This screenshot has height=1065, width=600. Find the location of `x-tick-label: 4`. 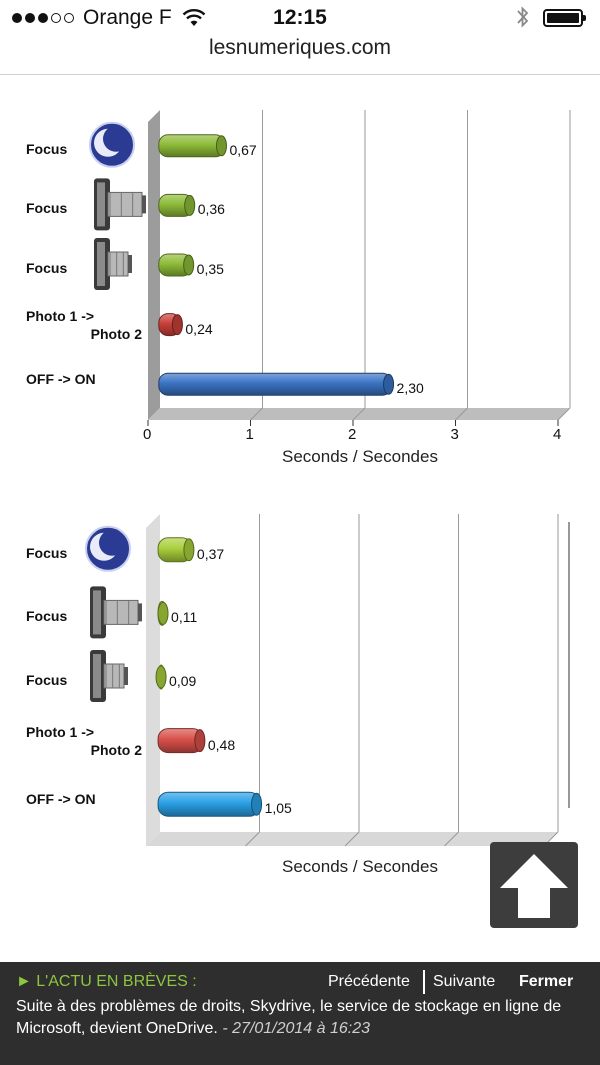

x-tick-label: 4 is located at coordinates (557, 434).